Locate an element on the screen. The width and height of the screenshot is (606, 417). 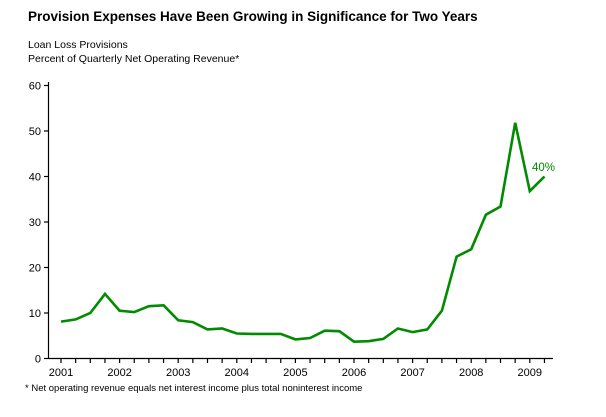
y-tick-label: 40 is located at coordinates (35, 178).